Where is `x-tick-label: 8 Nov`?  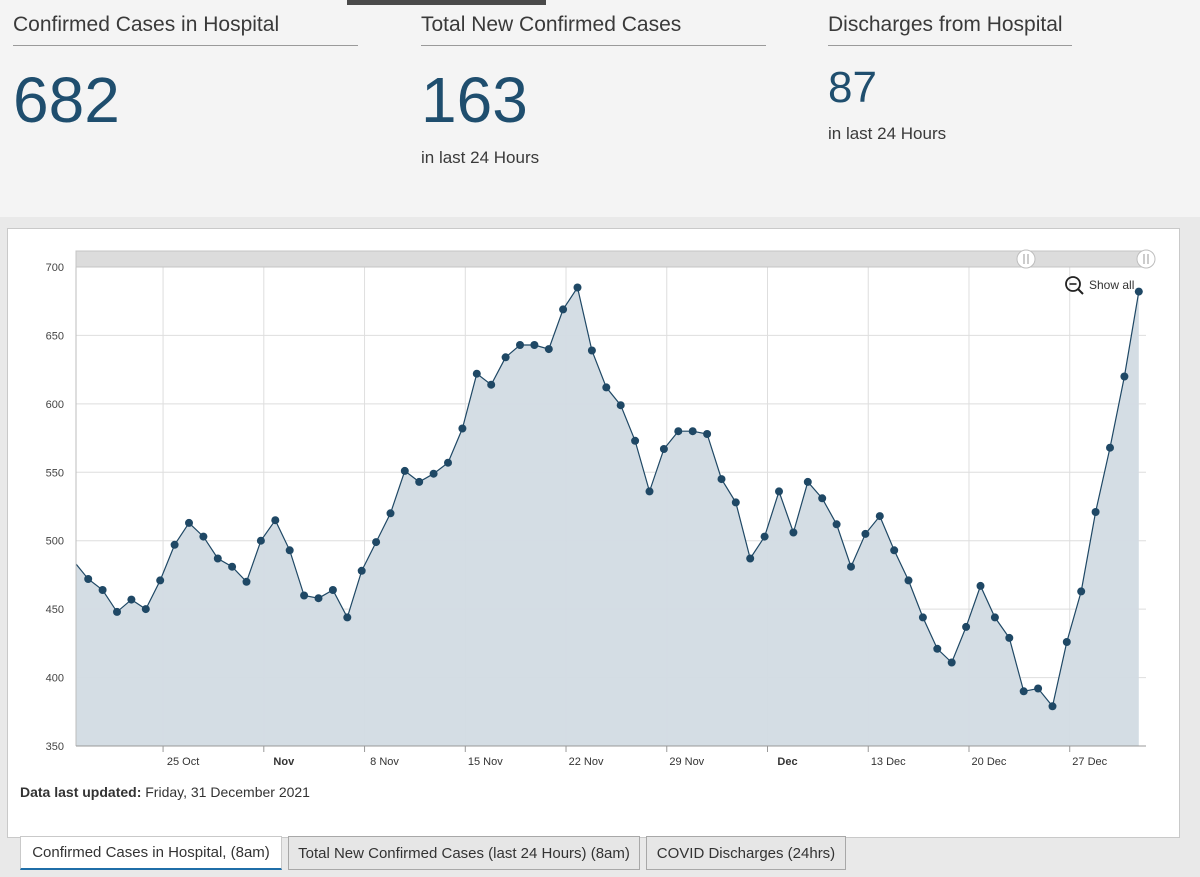 x-tick-label: 8 Nov is located at coordinates (384, 762).